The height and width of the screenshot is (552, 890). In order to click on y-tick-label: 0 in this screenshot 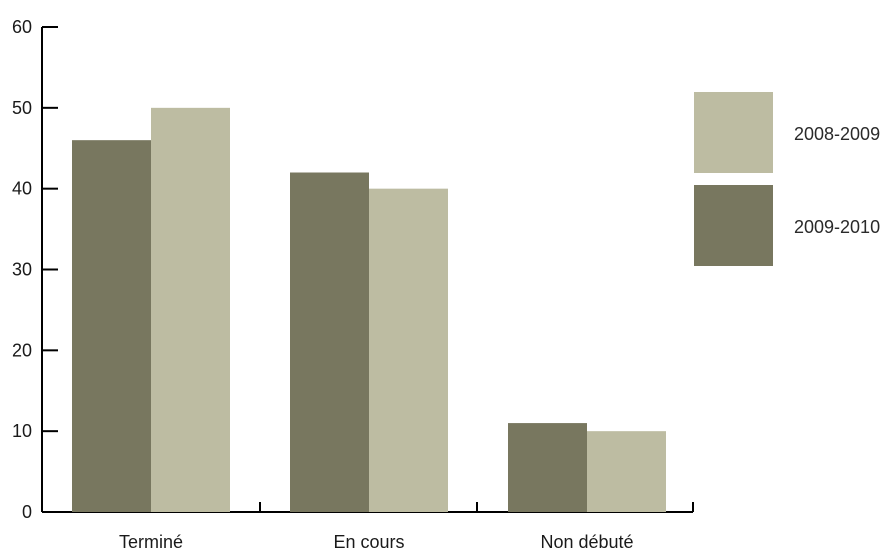, I will do `click(27, 512)`.